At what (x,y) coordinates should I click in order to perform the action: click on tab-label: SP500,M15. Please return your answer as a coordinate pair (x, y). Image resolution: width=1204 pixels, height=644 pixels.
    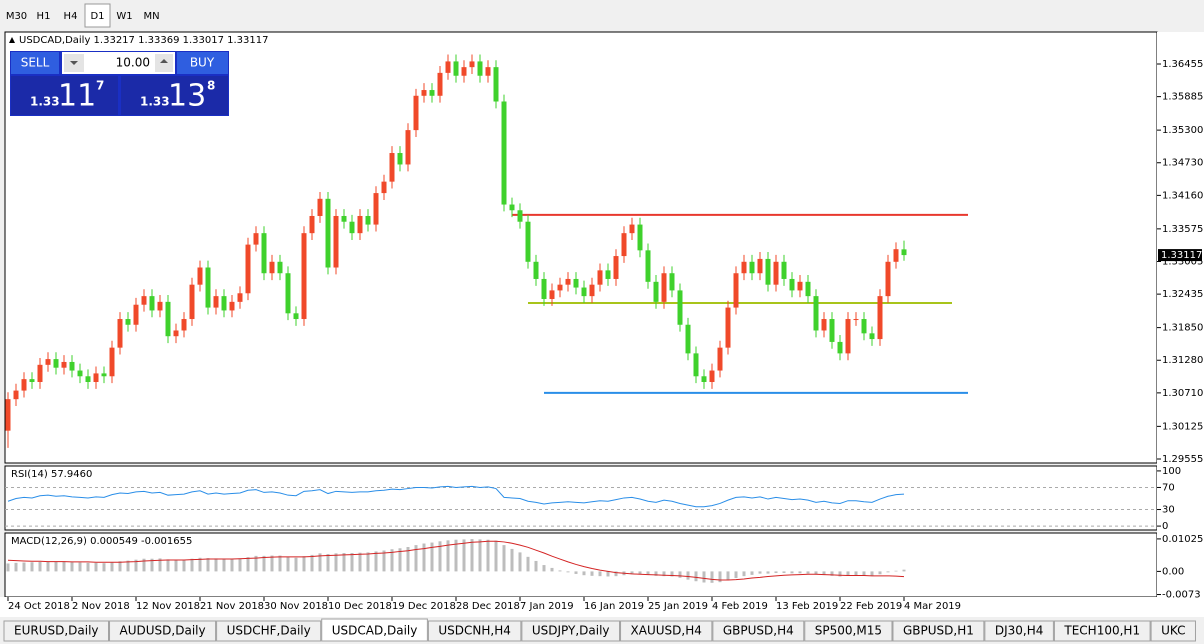
    Looking at the image, I should click on (848, 631).